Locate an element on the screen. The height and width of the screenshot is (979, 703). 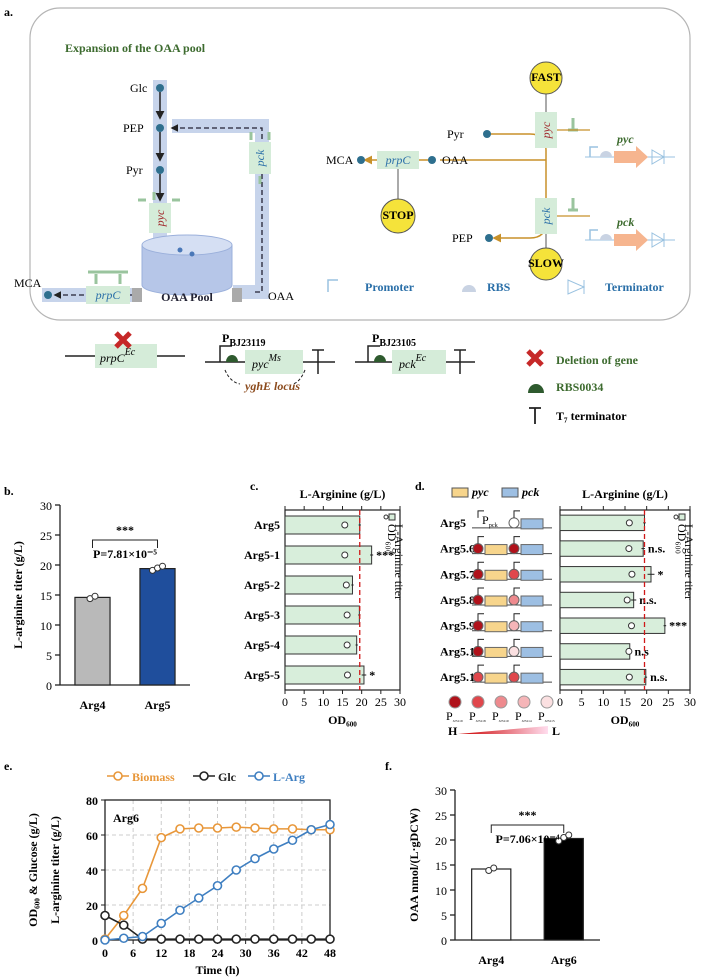
enzyme: pyc is located at coordinates (160, 218).